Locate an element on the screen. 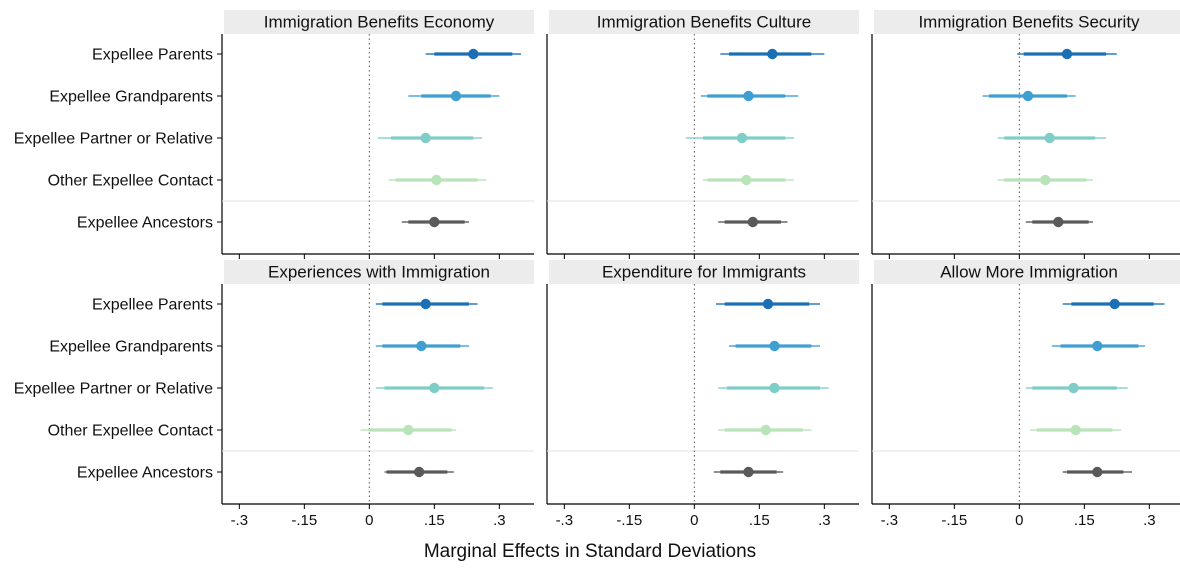  panel-title: Immigration Benefits Security is located at coordinates (1029, 22).